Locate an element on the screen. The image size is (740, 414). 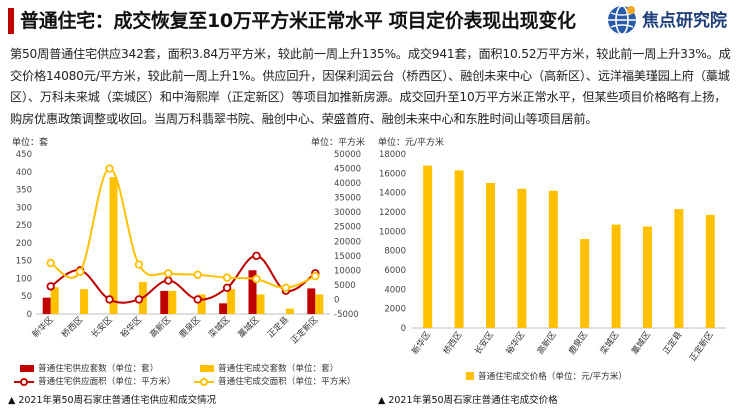
legend-label: 普通住宅供应套数（单位：套） is located at coordinates (98, 369).